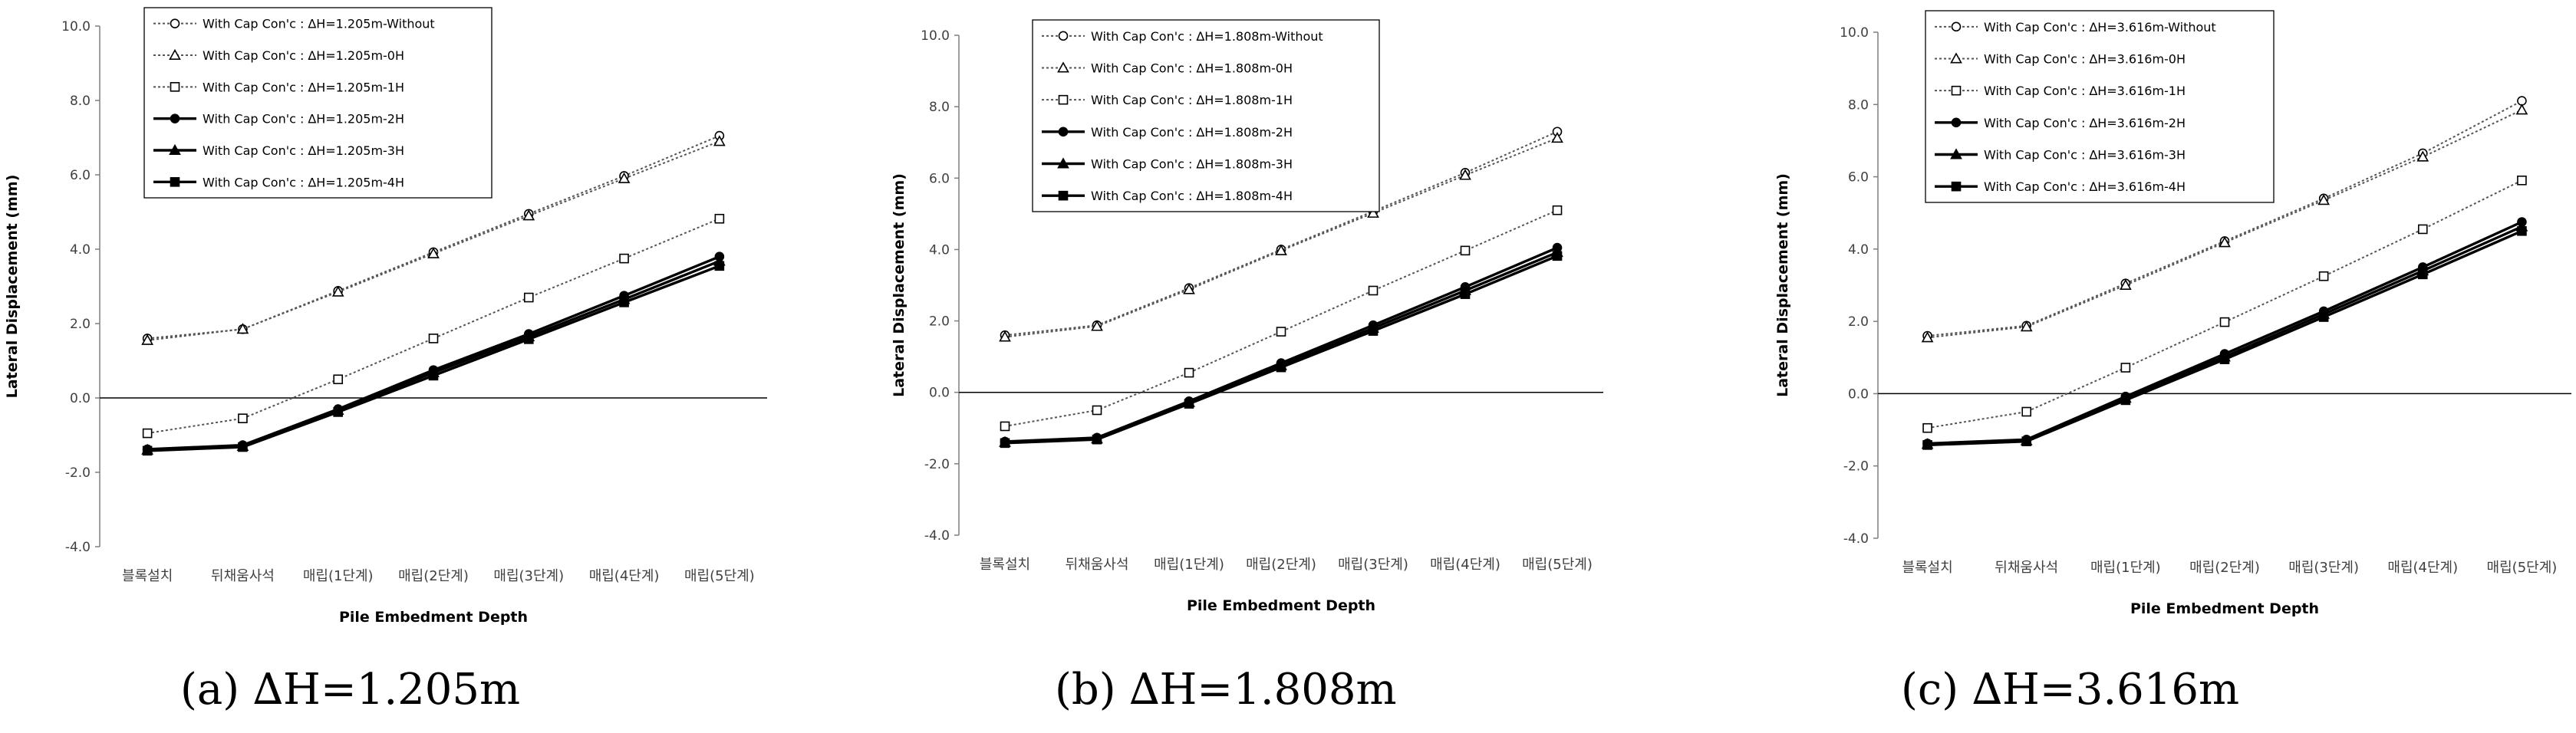  I want to click on legend-label: With Cap Con'c : ∆H=3.616m-1H, so click(2085, 91).